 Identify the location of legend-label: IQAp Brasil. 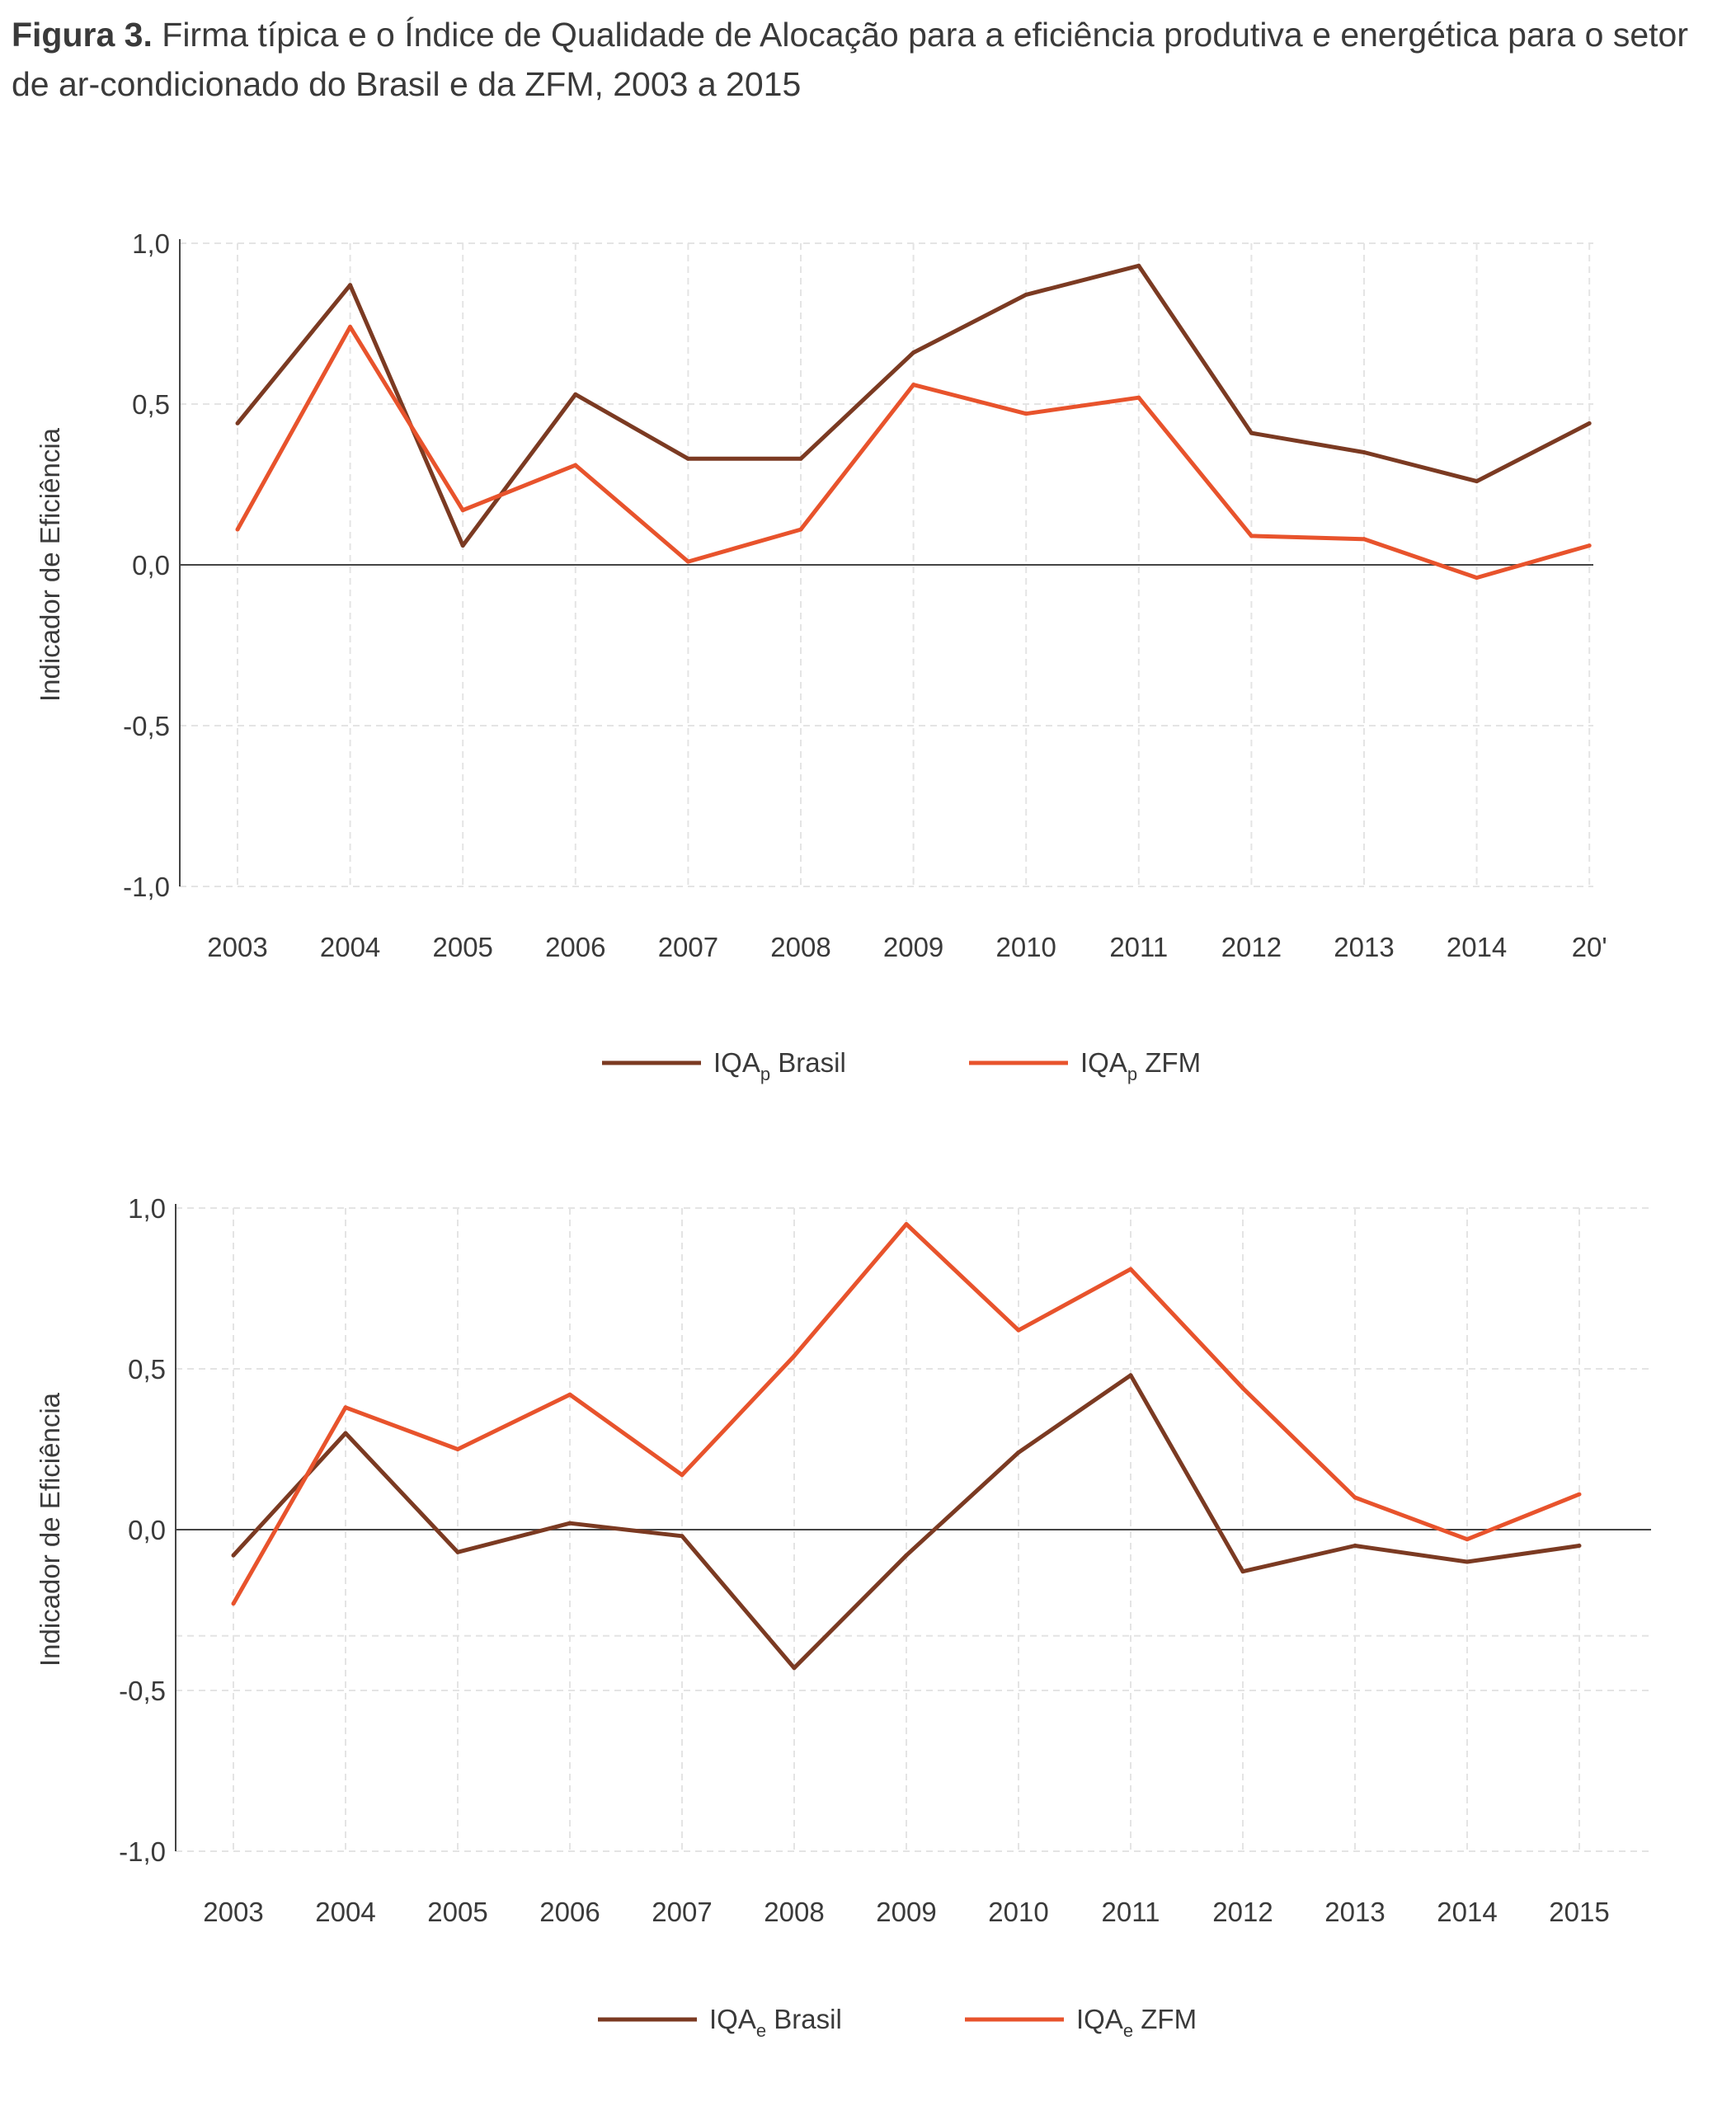
(779, 1065).